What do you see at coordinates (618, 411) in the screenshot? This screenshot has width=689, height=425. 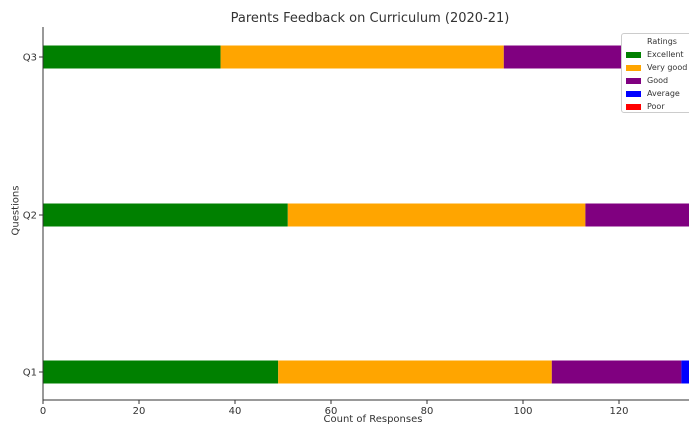 I see `x-tick-label: 120` at bounding box center [618, 411].